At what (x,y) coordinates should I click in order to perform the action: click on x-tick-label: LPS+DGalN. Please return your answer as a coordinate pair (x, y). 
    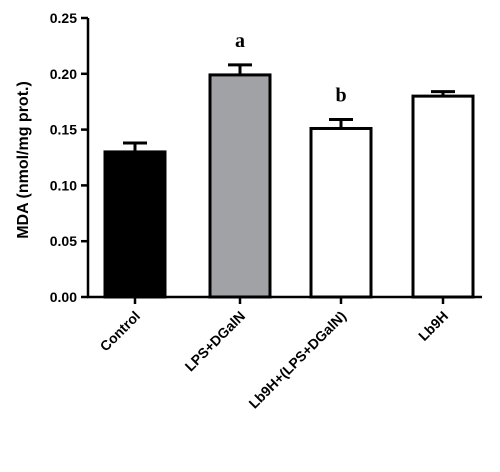
    Looking at the image, I should click on (215, 341).